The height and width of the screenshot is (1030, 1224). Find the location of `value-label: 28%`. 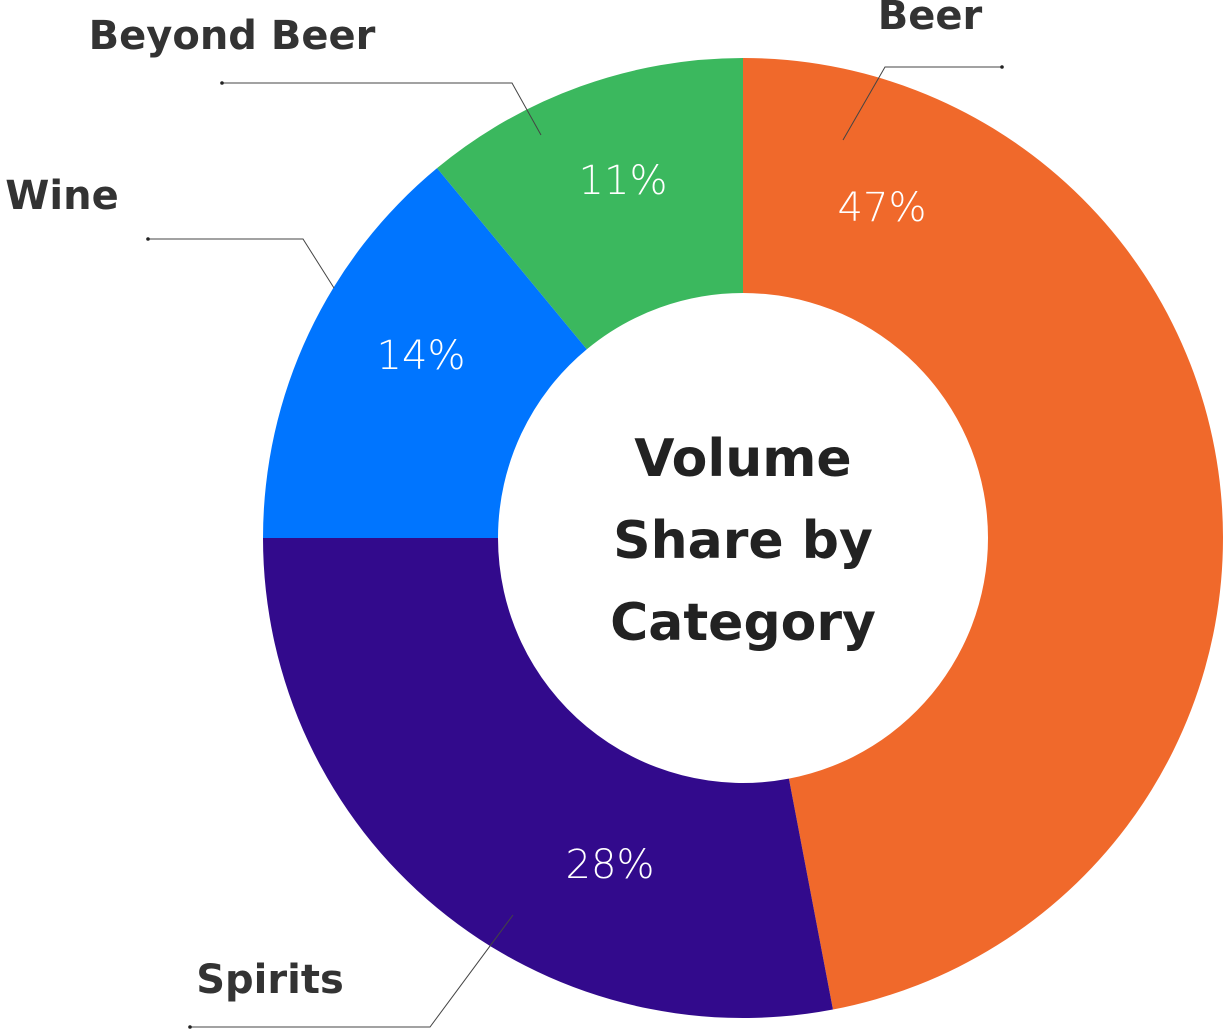

value-label: 28% is located at coordinates (610, 865).